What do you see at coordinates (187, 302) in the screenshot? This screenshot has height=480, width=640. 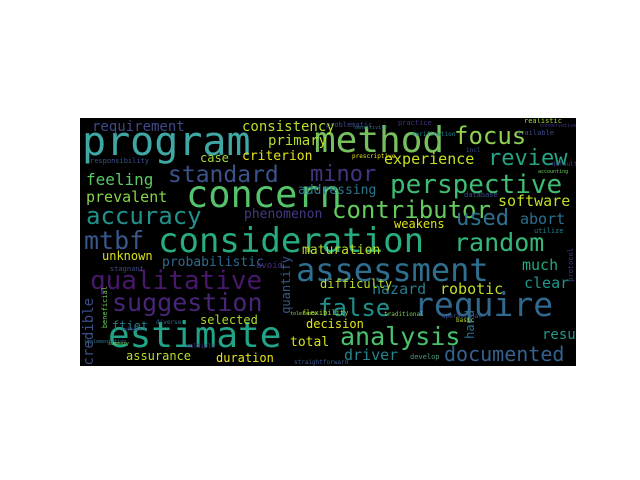 I see `word-suggestion: suggestion` at bounding box center [187, 302].